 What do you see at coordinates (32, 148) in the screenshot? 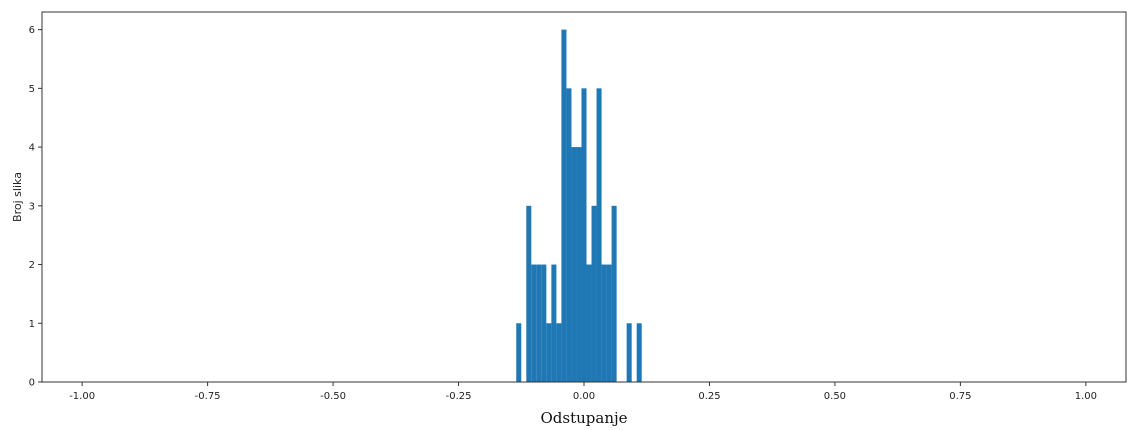
I see `y-tick-label: 4` at bounding box center [32, 148].